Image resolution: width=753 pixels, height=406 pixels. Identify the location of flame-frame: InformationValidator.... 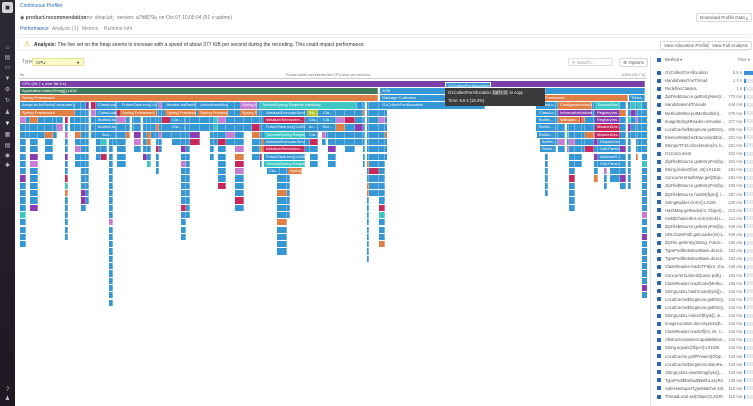
(575, 112).